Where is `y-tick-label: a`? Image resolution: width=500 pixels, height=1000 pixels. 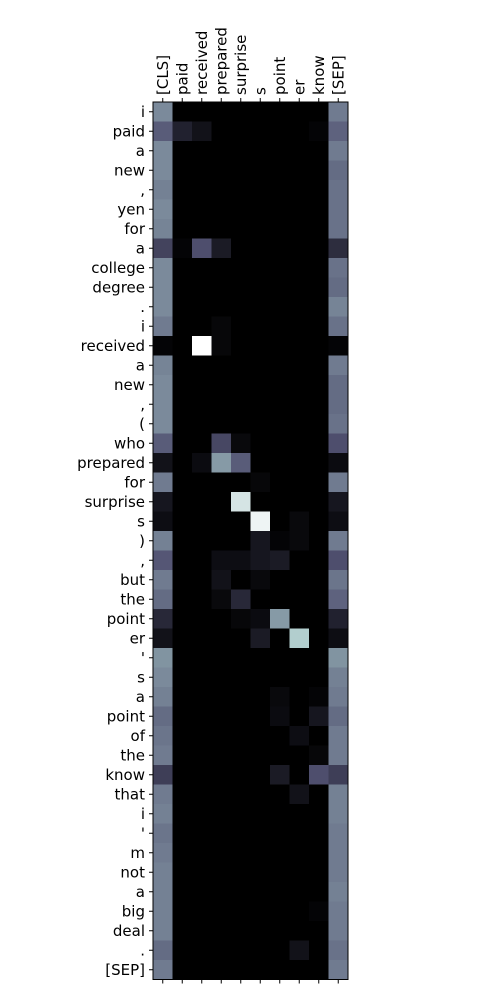
y-tick-label: a is located at coordinates (140, 892).